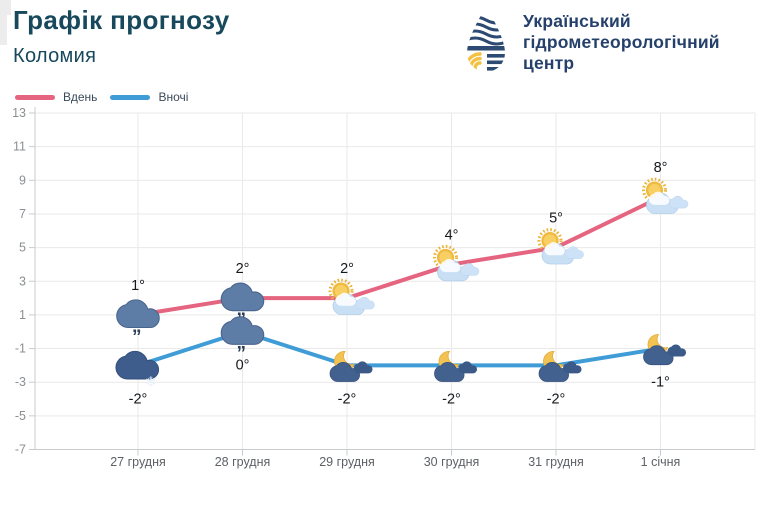  What do you see at coordinates (20, 349) in the screenshot?
I see `svg-text: -1` at bounding box center [20, 349].